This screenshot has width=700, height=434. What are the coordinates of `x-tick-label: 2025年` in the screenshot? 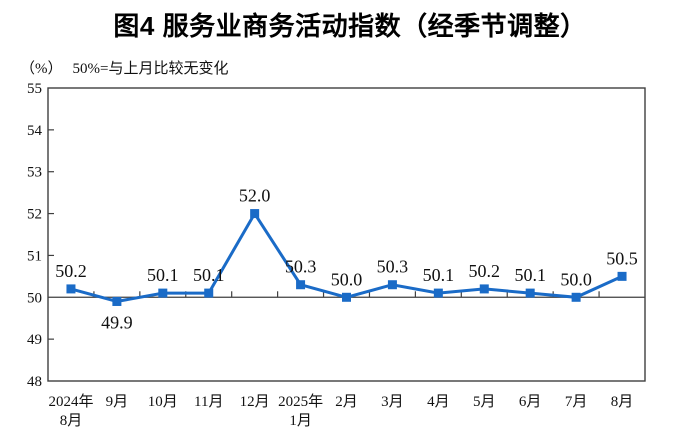 It's located at (300, 401).